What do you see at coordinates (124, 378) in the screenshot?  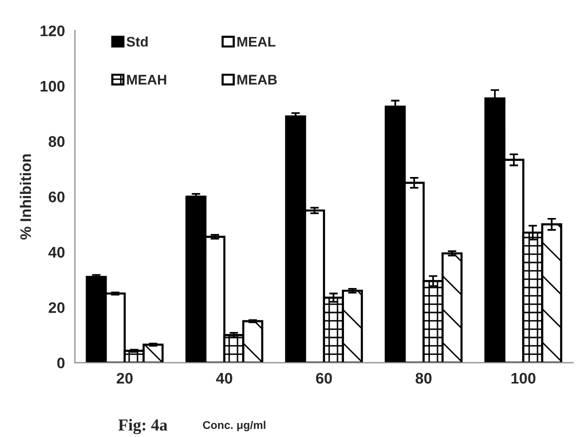 I see `x-tick-label: 20` at bounding box center [124, 378].